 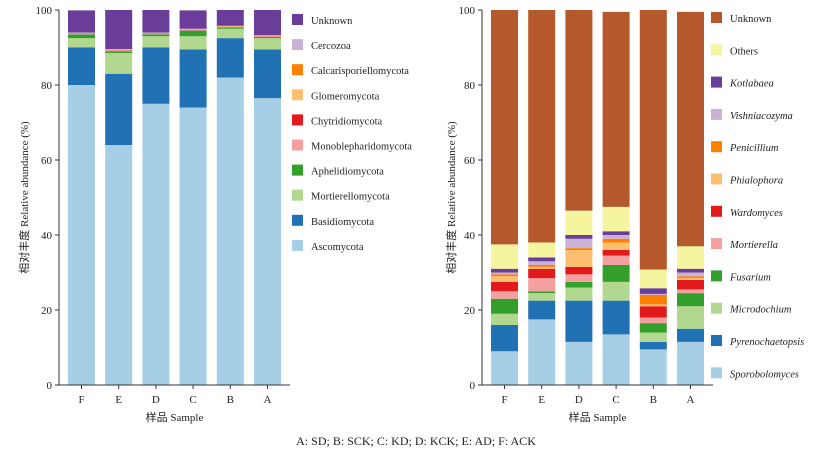 What do you see at coordinates (504, 338) in the screenshot?
I see `bar-segment-F-pyrenochaetopsis` at bounding box center [504, 338].